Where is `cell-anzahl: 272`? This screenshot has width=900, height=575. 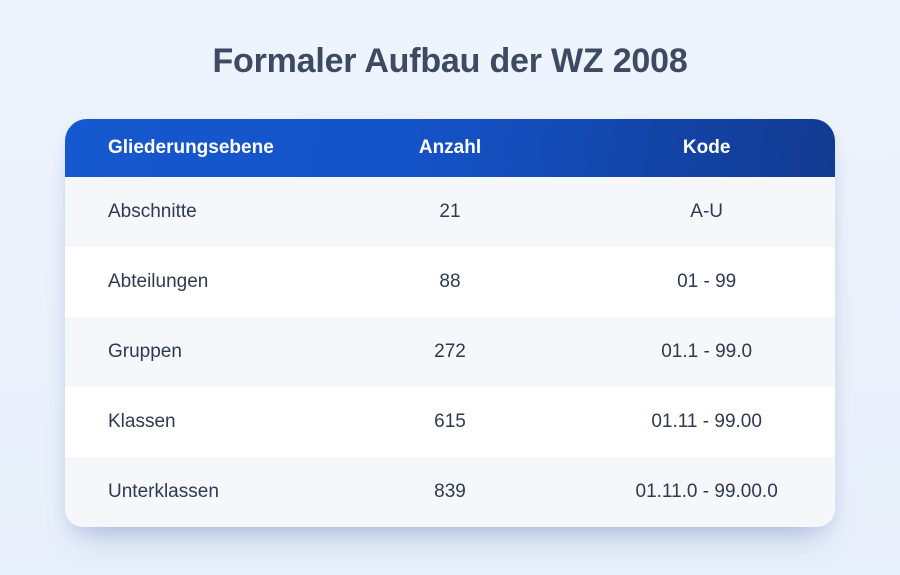 cell-anzahl: 272 is located at coordinates (450, 351).